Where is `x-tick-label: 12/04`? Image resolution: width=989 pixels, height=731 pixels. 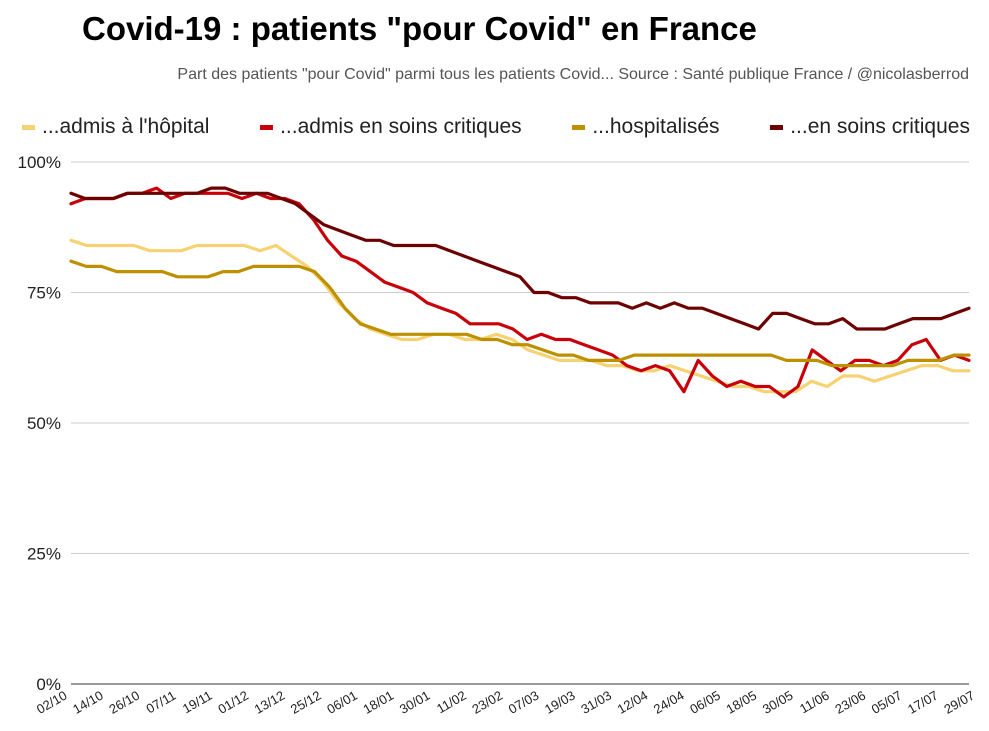
x-tick-label: 12/04 is located at coordinates (633, 702).